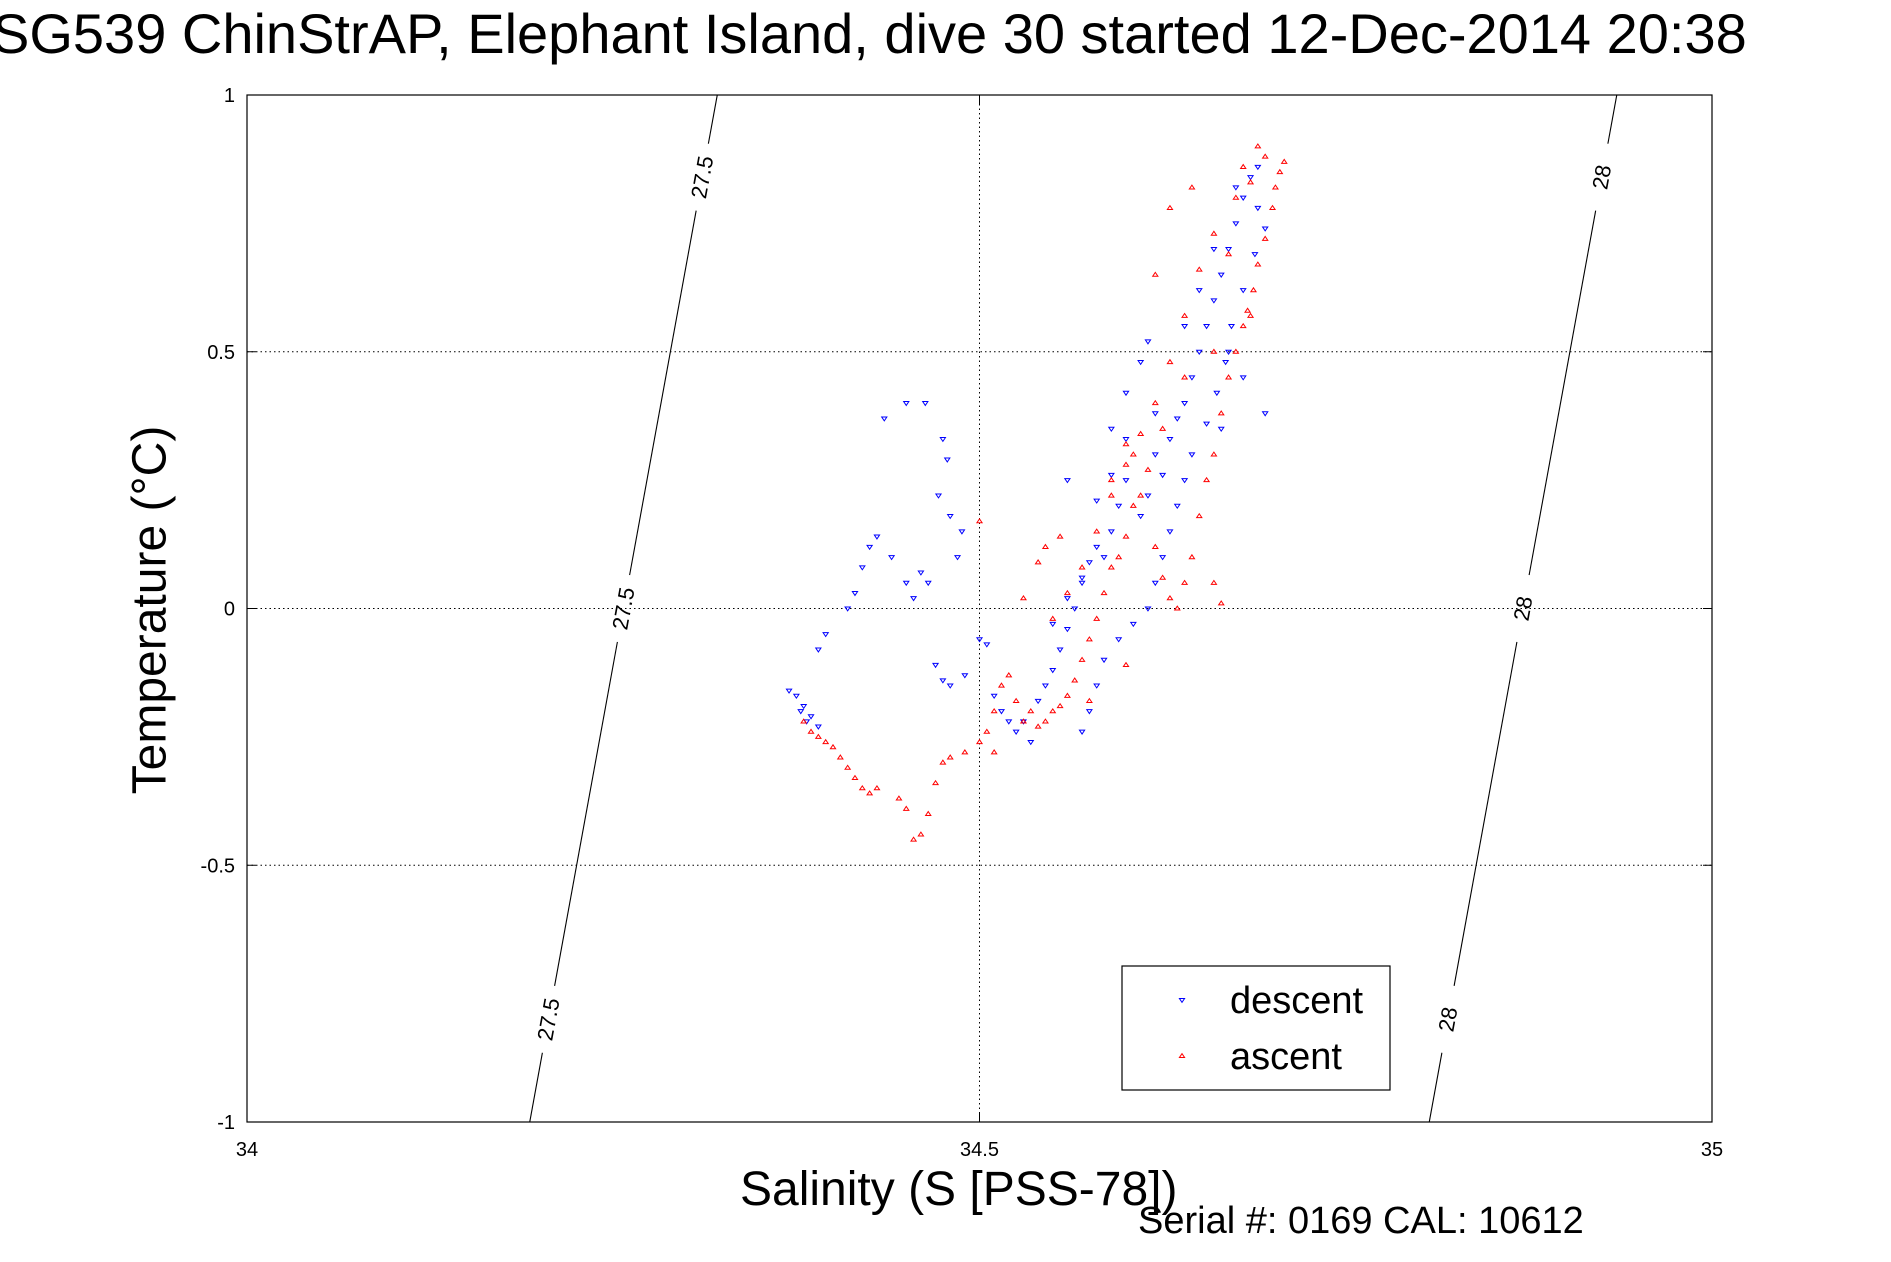  What do you see at coordinates (1712, 1150) in the screenshot?
I see `x-tick-label: 35` at bounding box center [1712, 1150].